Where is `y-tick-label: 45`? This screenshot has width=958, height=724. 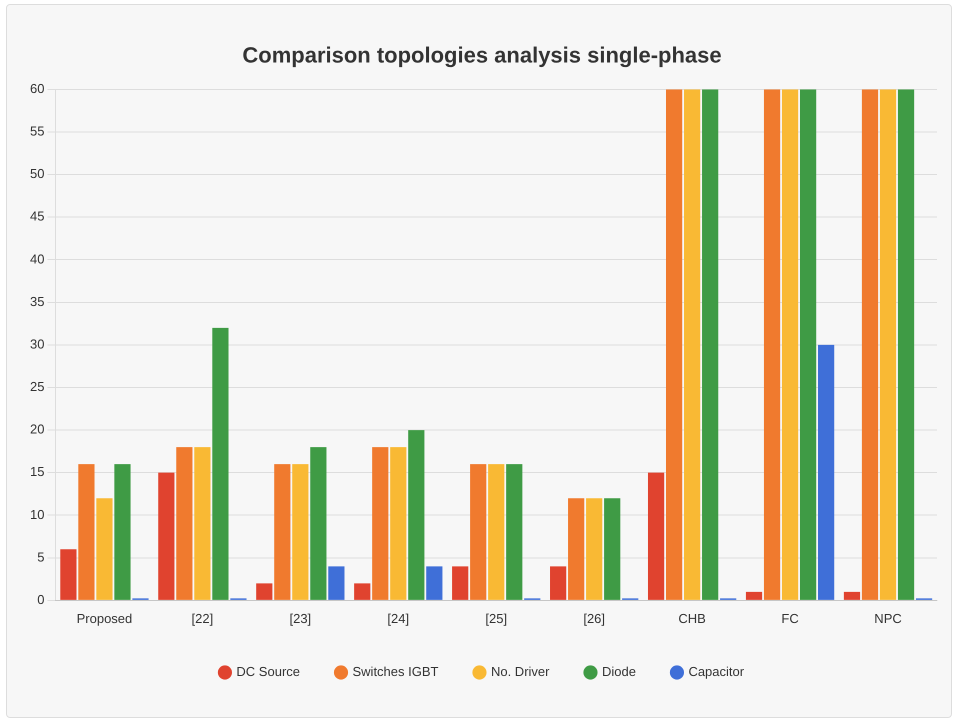 y-tick-label: 45 is located at coordinates (37, 216).